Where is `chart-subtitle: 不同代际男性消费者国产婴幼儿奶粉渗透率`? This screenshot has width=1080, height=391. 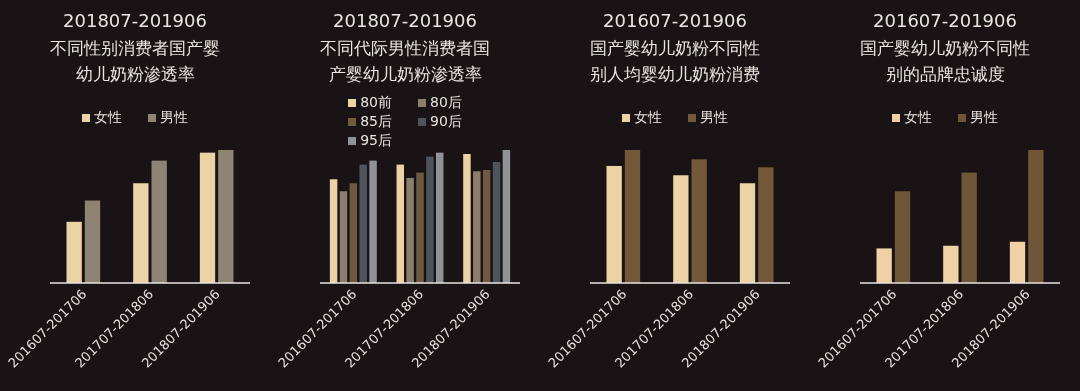 chart-subtitle: 不同代际男性消费者国产婴幼儿奶粉渗透率 is located at coordinates (405, 62).